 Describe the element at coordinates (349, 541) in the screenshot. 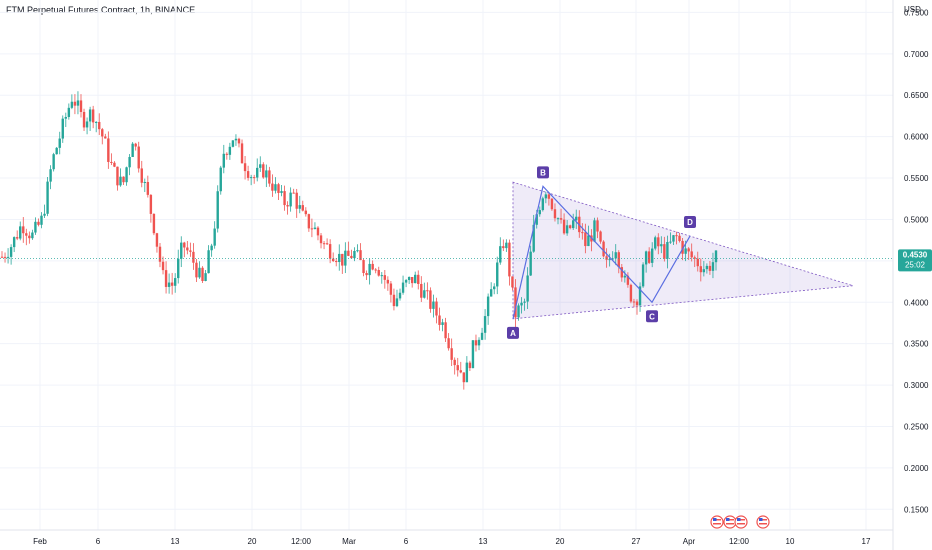

I see `time-tick-label: Mar` at that location.